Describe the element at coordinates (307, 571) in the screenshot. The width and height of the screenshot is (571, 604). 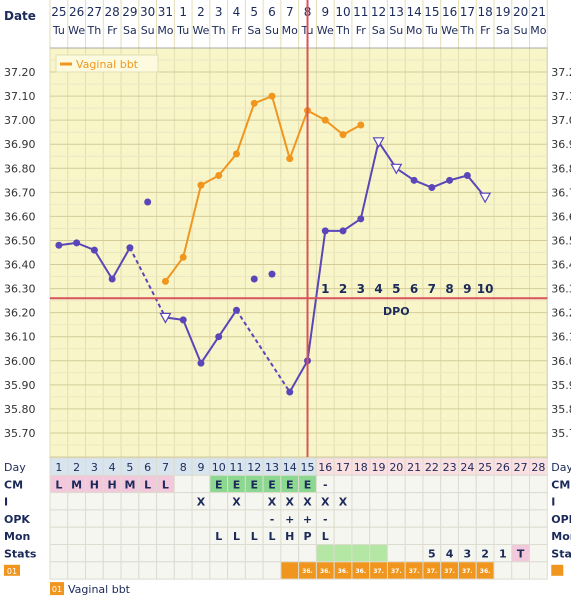
I see `temp-cell-text: 36.` at that location.